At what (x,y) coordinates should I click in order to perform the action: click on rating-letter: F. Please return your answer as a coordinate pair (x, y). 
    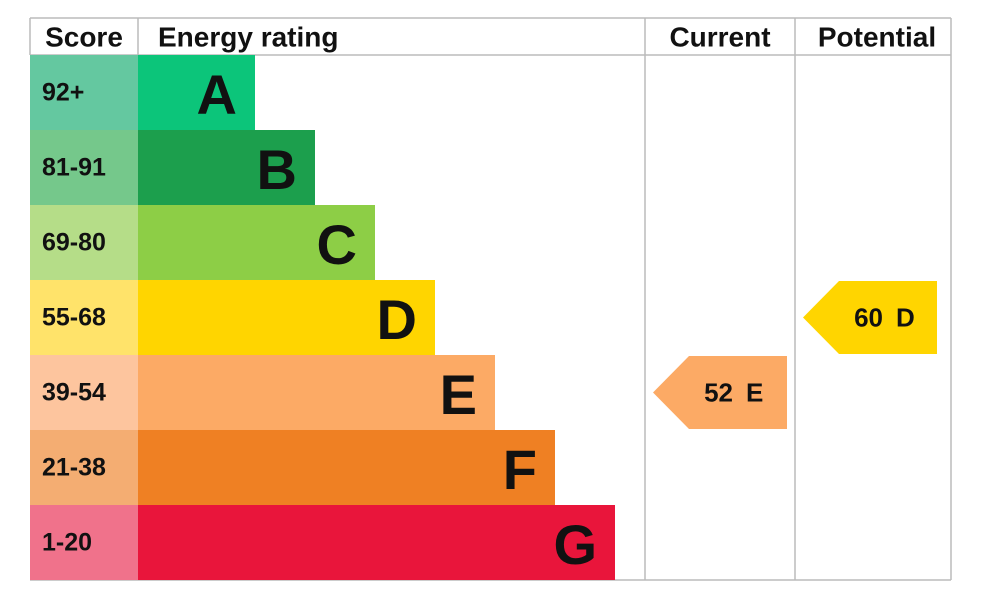
    Looking at the image, I should click on (520, 469).